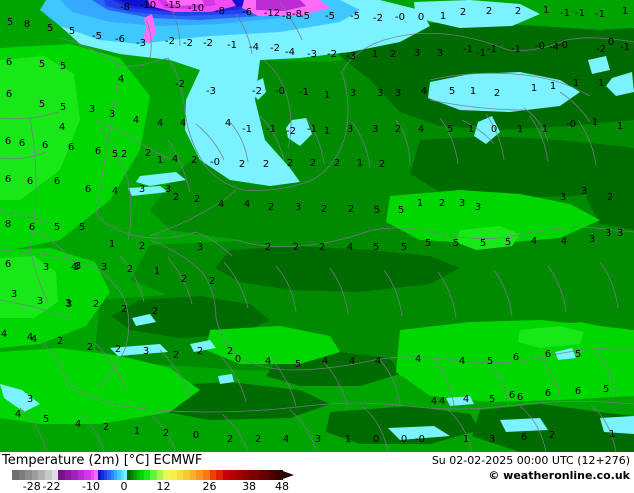 The width and height of the screenshot is (634, 493). Describe the element at coordinates (211, 91) in the screenshot. I see `temperature-value-label: -3` at that location.